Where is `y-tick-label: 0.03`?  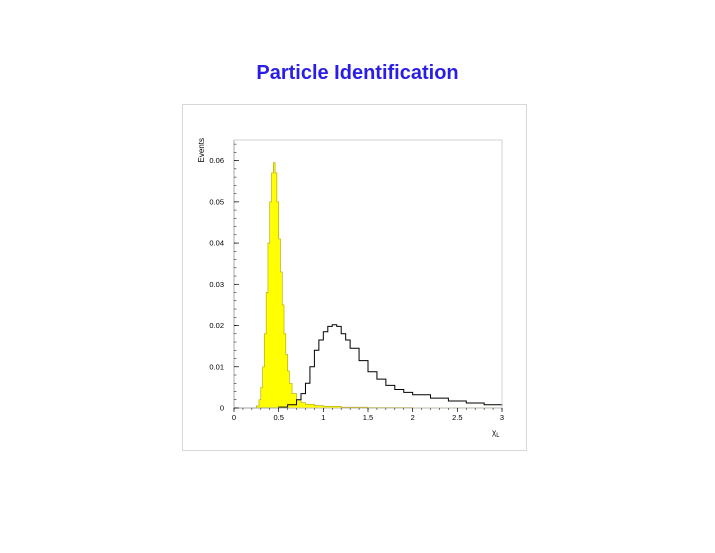 y-tick-label: 0.03 is located at coordinates (216, 284).